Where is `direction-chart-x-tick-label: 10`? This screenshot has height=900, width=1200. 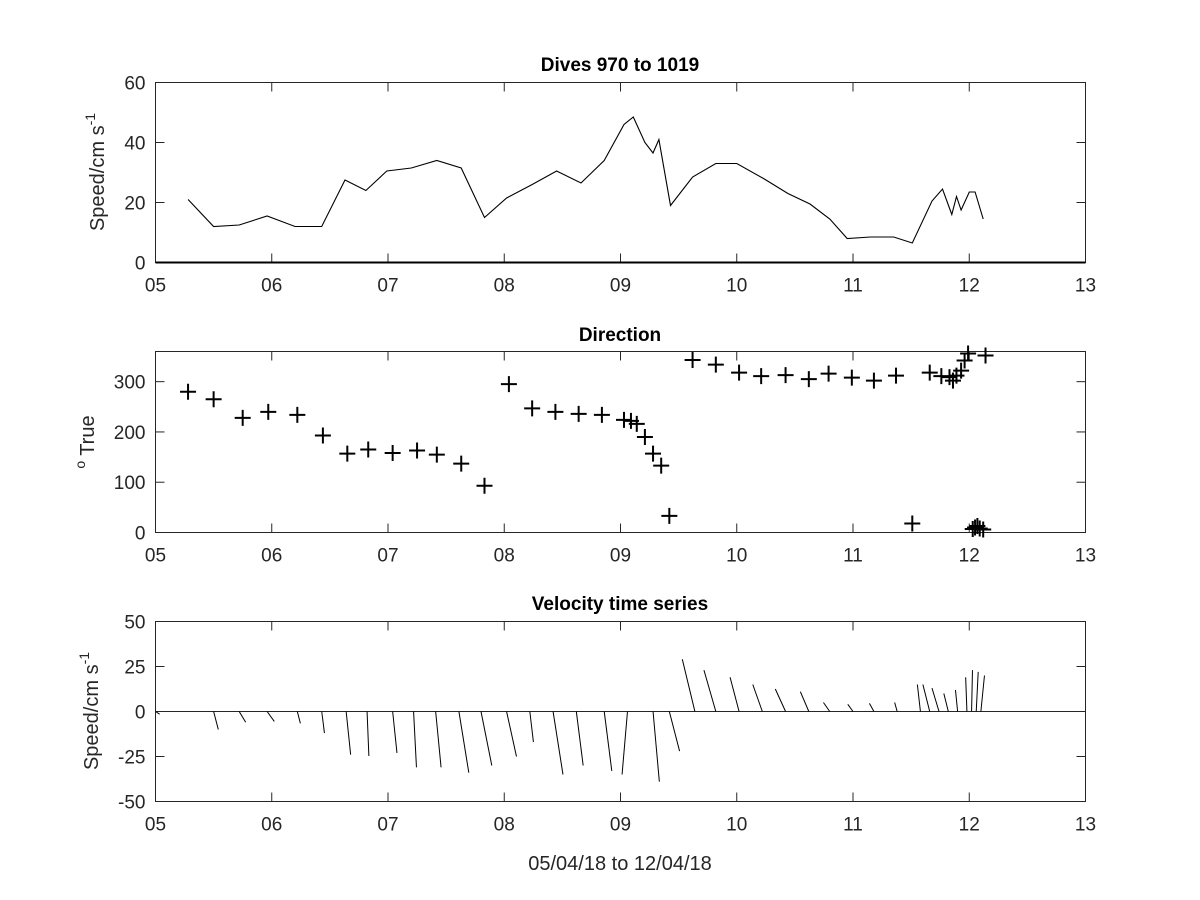 direction-chart-x-tick-label: 10 is located at coordinates (736, 556).